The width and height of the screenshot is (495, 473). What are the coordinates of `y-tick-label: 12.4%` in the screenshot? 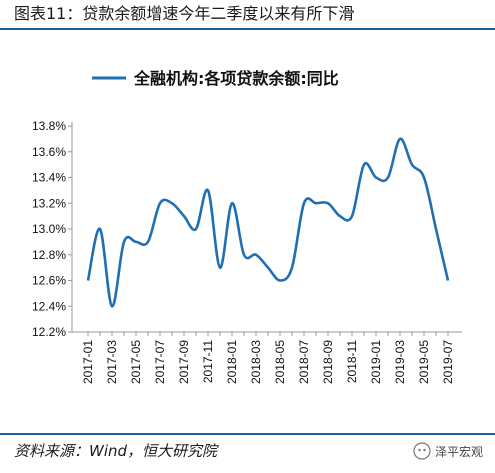 It's located at (49, 306).